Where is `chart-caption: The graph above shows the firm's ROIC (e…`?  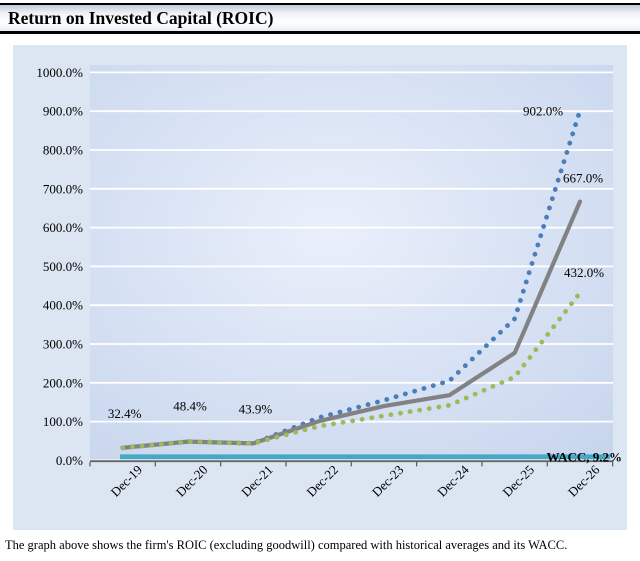
chart-caption: The graph above shows the firm's ROIC (e… is located at coordinates (286, 545).